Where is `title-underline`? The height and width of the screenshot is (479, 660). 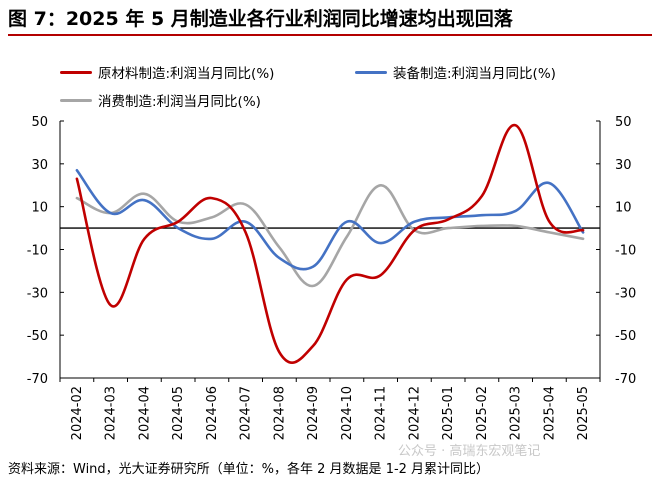 title-underline is located at coordinates (330, 35).